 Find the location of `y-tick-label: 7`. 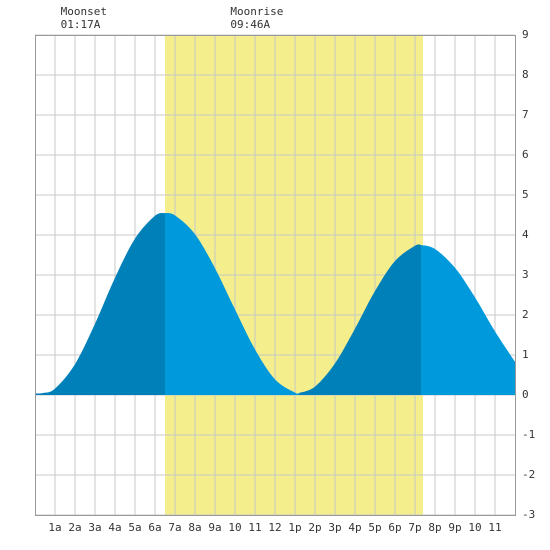

y-tick-label: 7 is located at coordinates (525, 114).